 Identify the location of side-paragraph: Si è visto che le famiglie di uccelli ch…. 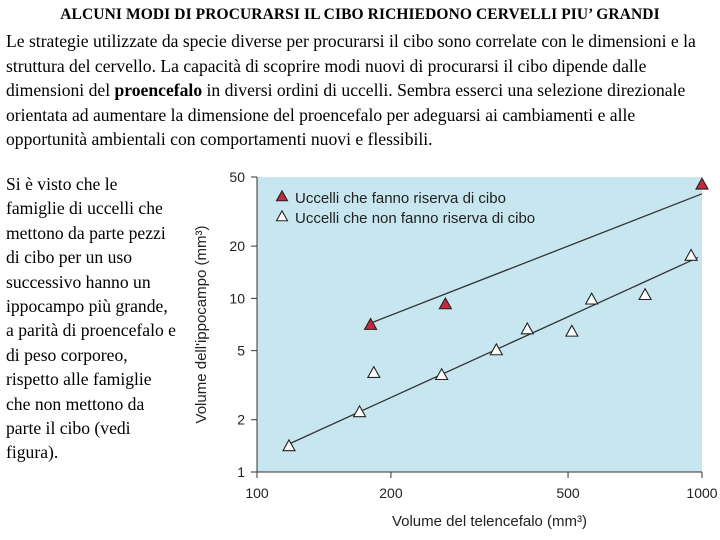
(91, 318).